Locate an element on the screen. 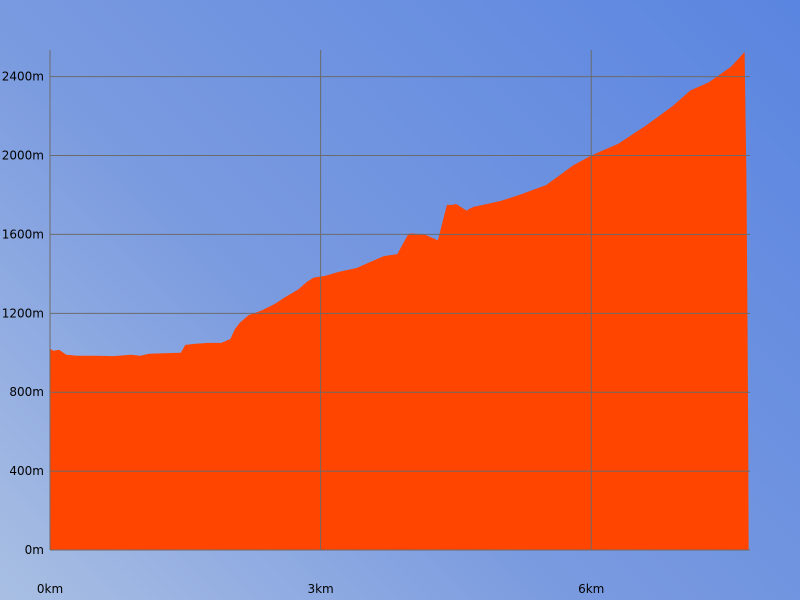  x-axis-tick-labels: 0km 3km 6km is located at coordinates (321, 589).